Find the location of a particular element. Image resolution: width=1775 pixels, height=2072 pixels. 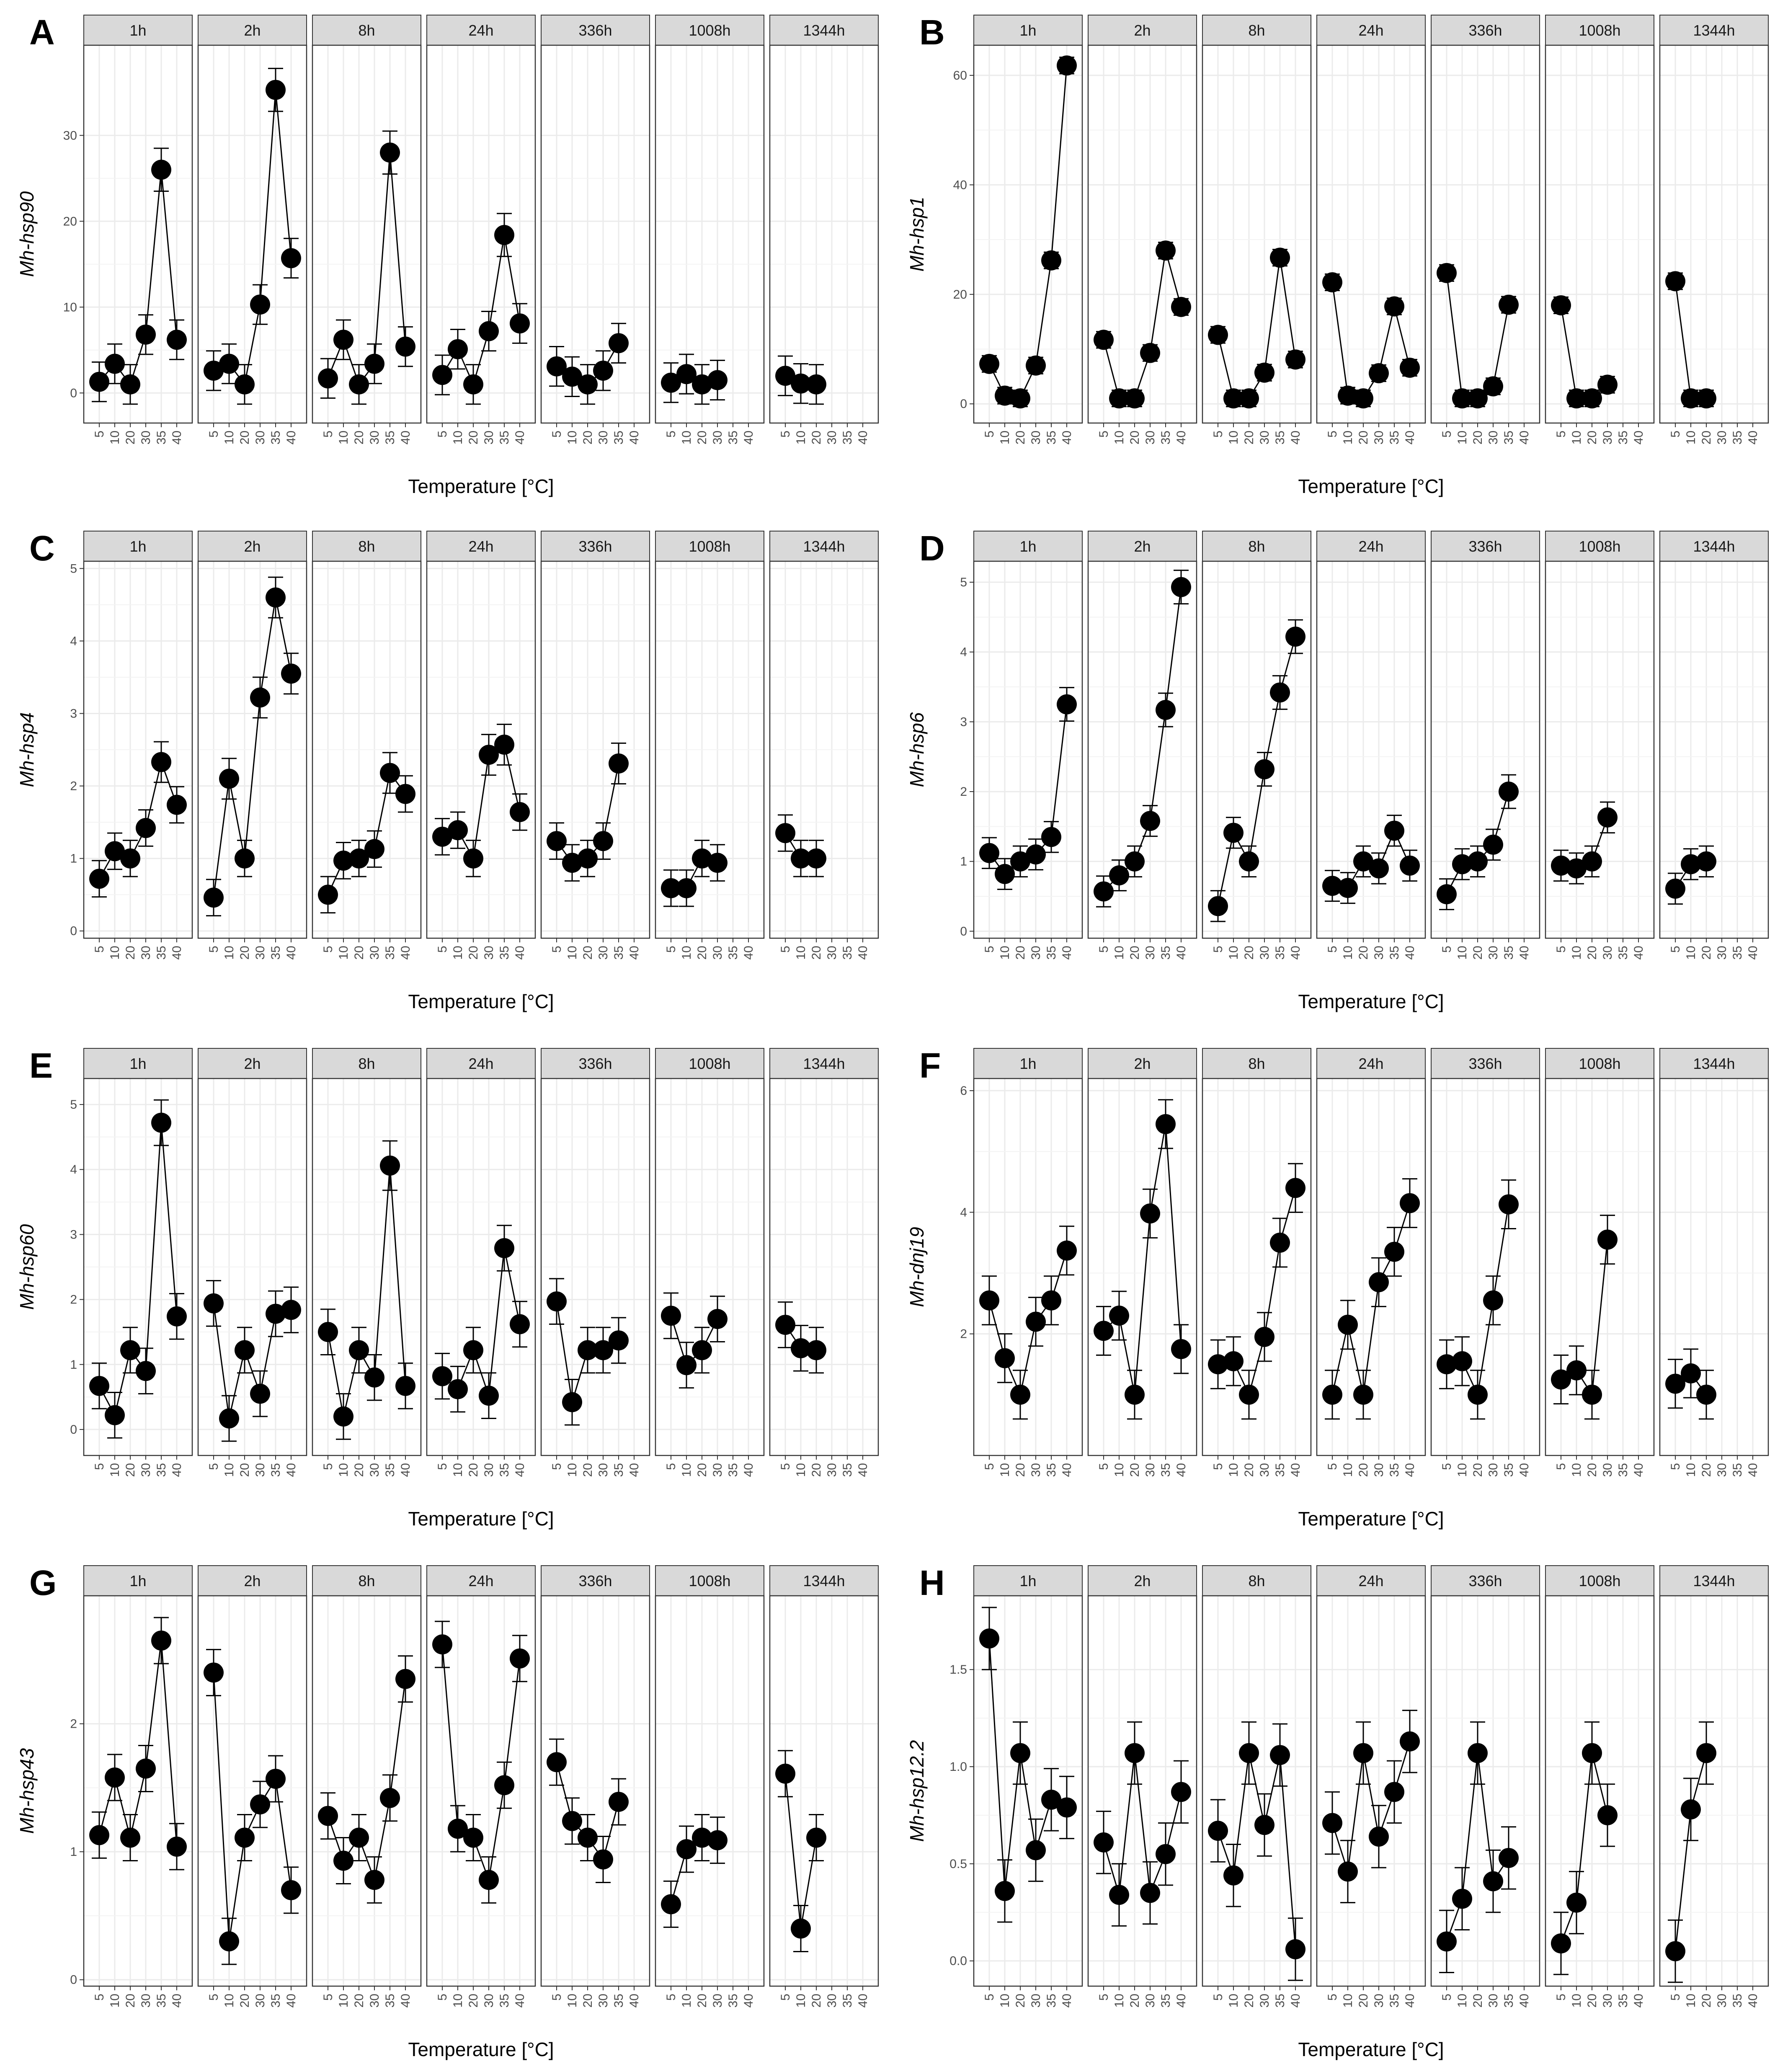

facet-strip-label: 2h is located at coordinates (253, 30).